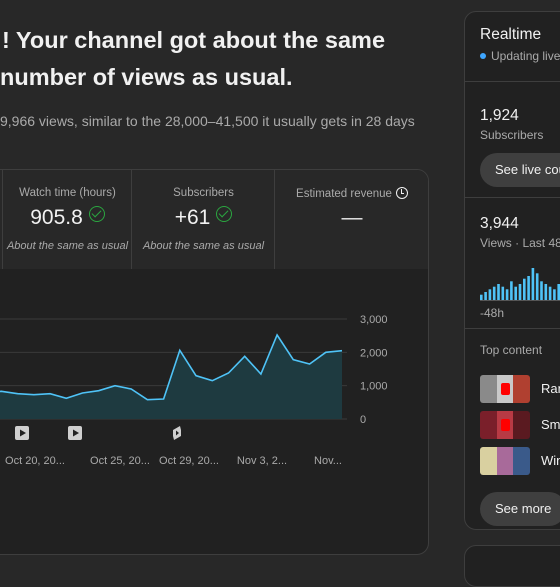  What do you see at coordinates (511, 34) in the screenshot?
I see `realtime-title: Realtime` at bounding box center [511, 34].